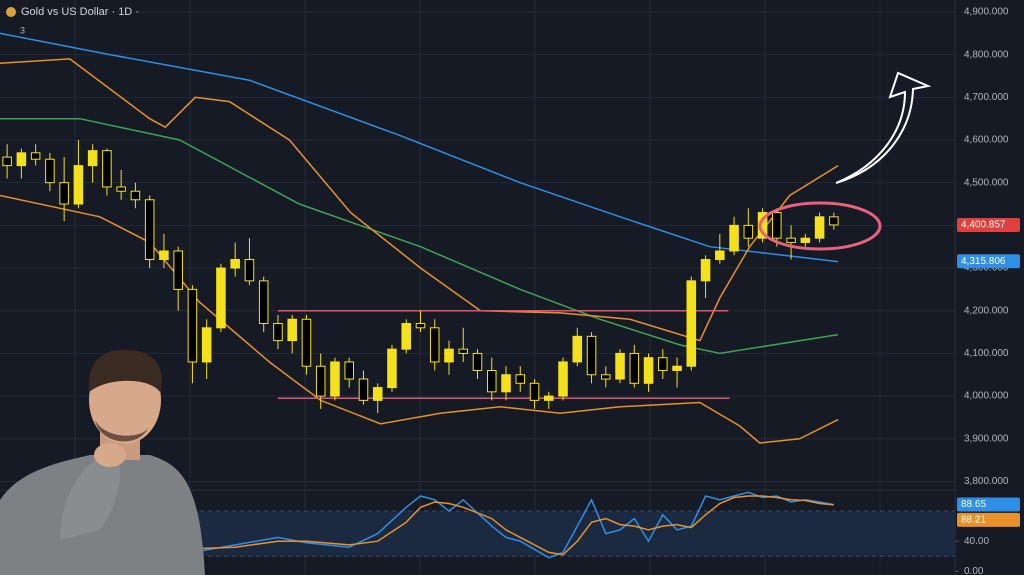  I want to click on symbol-icon, so click(11, 12).